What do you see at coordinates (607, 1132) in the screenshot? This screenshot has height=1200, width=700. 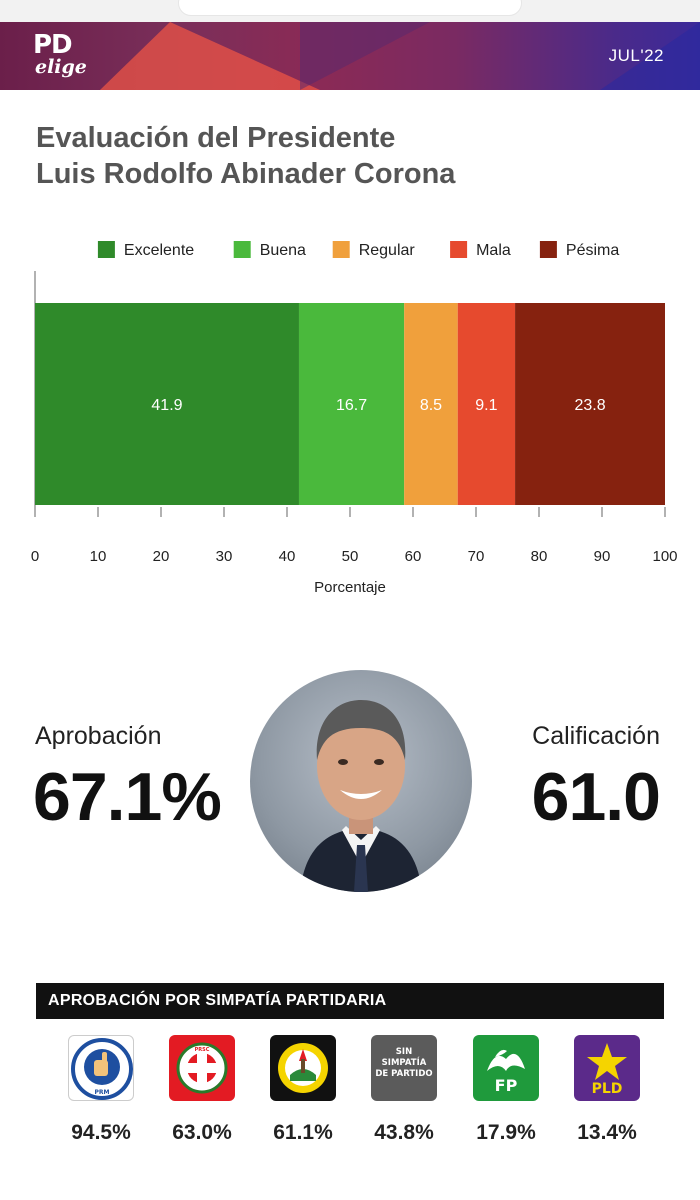 I see `party-value: 13.4%` at bounding box center [607, 1132].